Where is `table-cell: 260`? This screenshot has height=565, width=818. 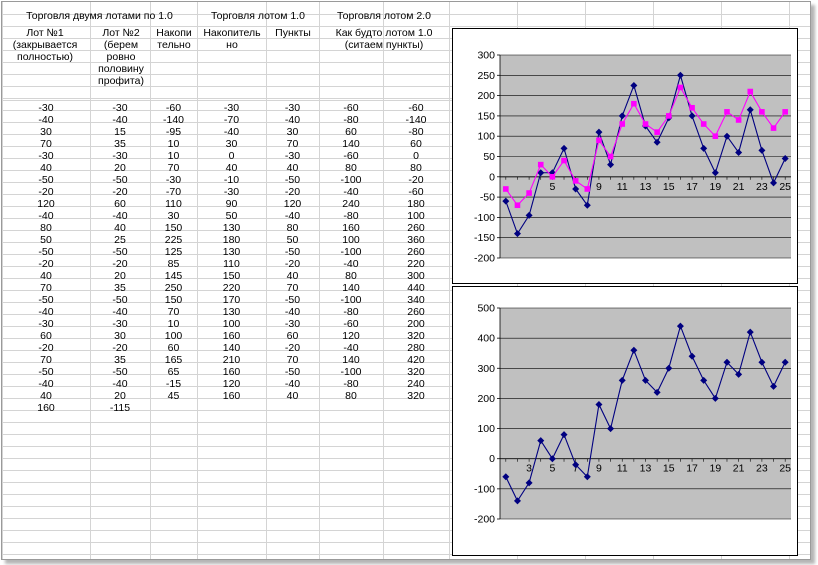
table-cell: 260 is located at coordinates (416, 252).